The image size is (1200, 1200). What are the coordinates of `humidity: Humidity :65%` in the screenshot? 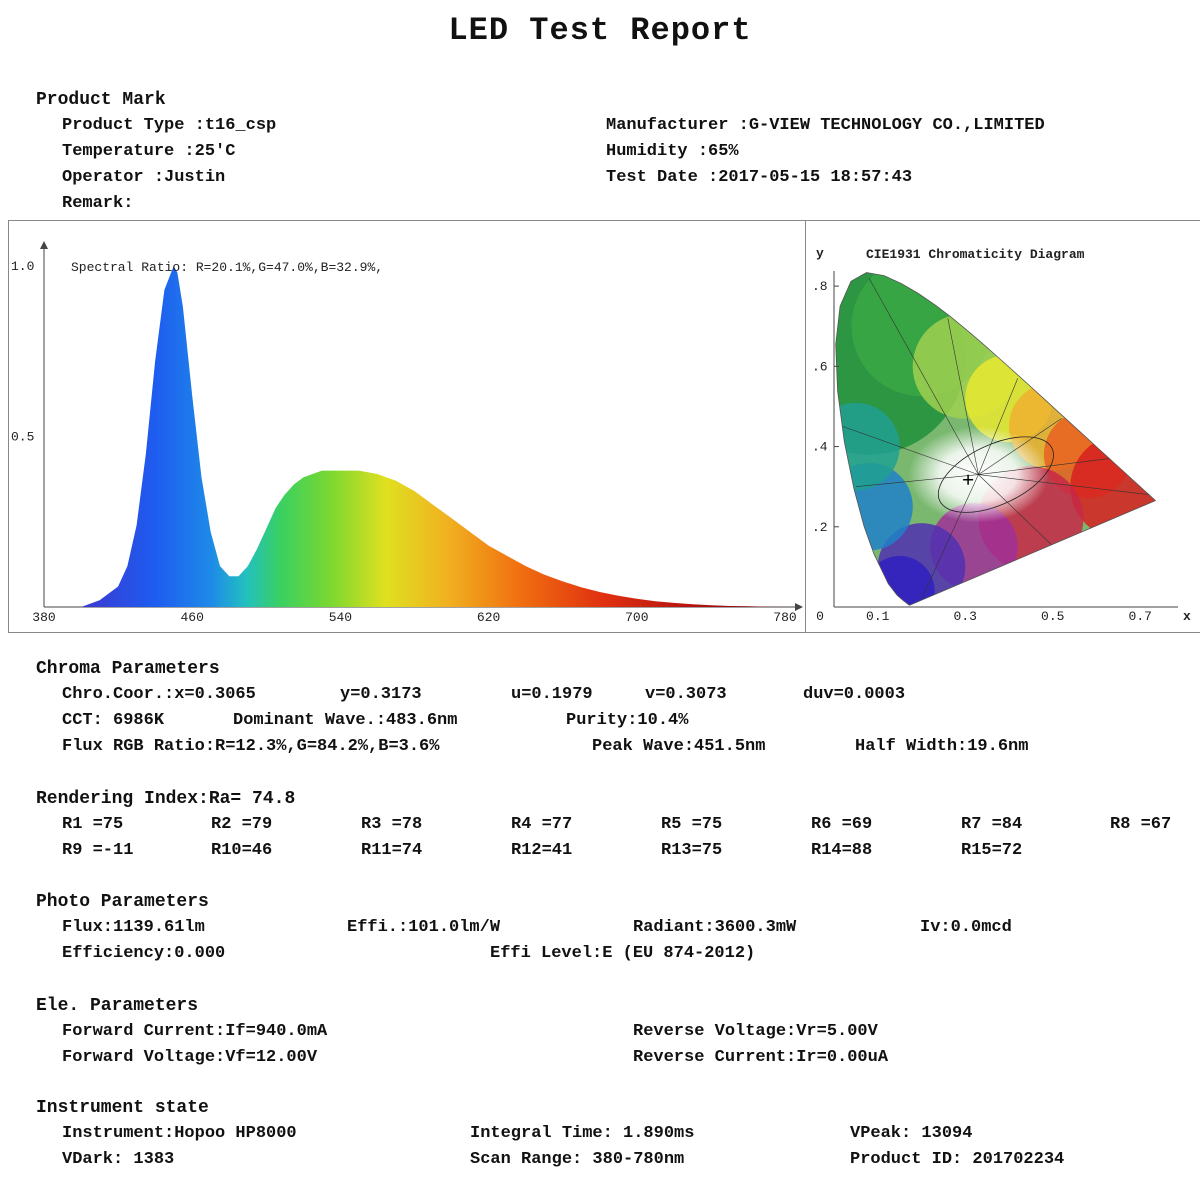 It's located at (672, 151).